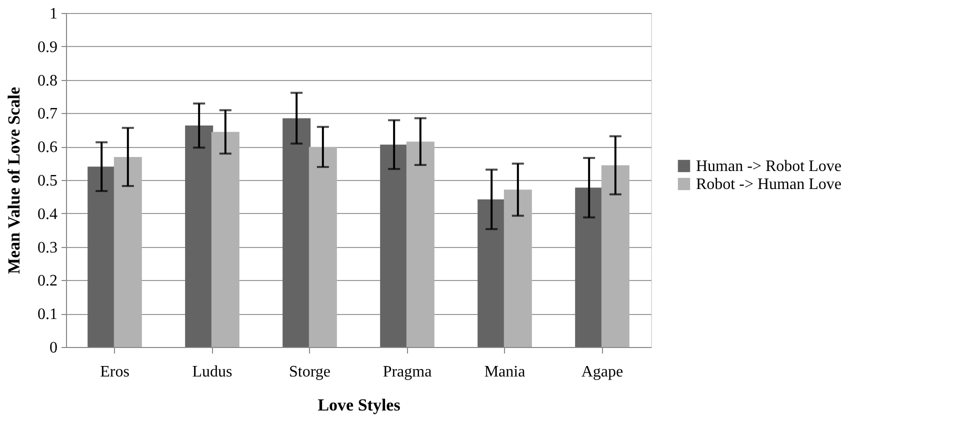  What do you see at coordinates (769, 184) in the screenshot?
I see `legend-label: Robot -> Human Love` at bounding box center [769, 184].